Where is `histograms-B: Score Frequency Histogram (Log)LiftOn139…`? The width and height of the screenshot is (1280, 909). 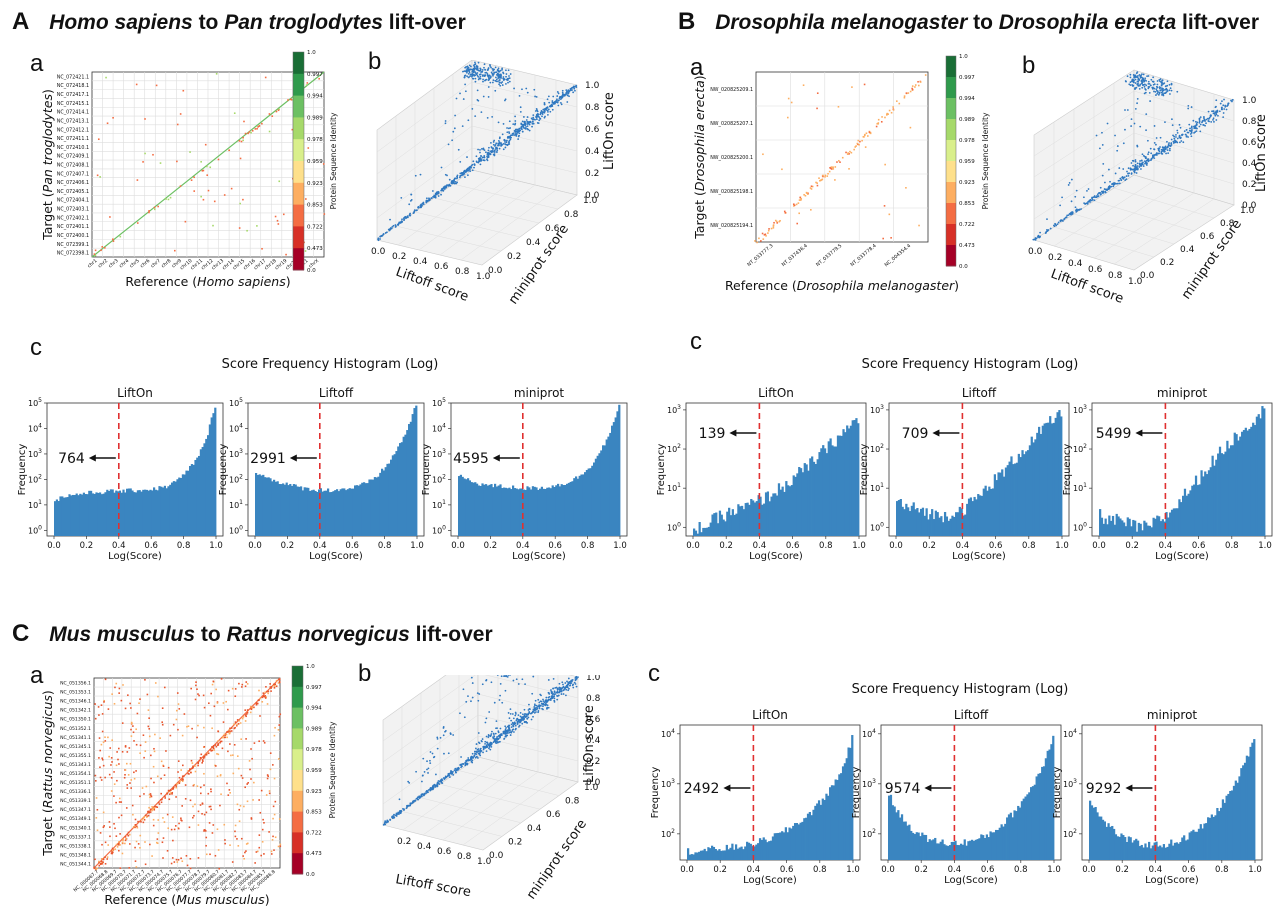 histograms-B: Score Frequency Histogram (Log)LiftOn139… is located at coordinates (964, 459).